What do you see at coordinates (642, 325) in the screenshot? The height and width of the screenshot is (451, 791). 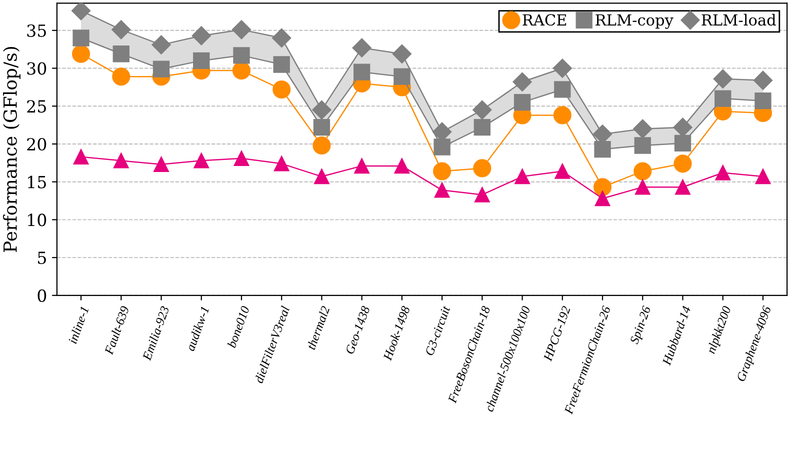 I see `x-tick-label: Spin-26` at bounding box center [642, 325].